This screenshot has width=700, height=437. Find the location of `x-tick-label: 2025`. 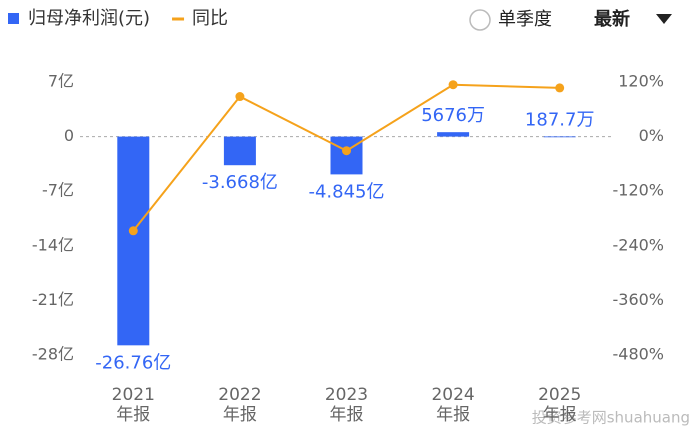

x-tick-label: 2025 is located at coordinates (559, 395).